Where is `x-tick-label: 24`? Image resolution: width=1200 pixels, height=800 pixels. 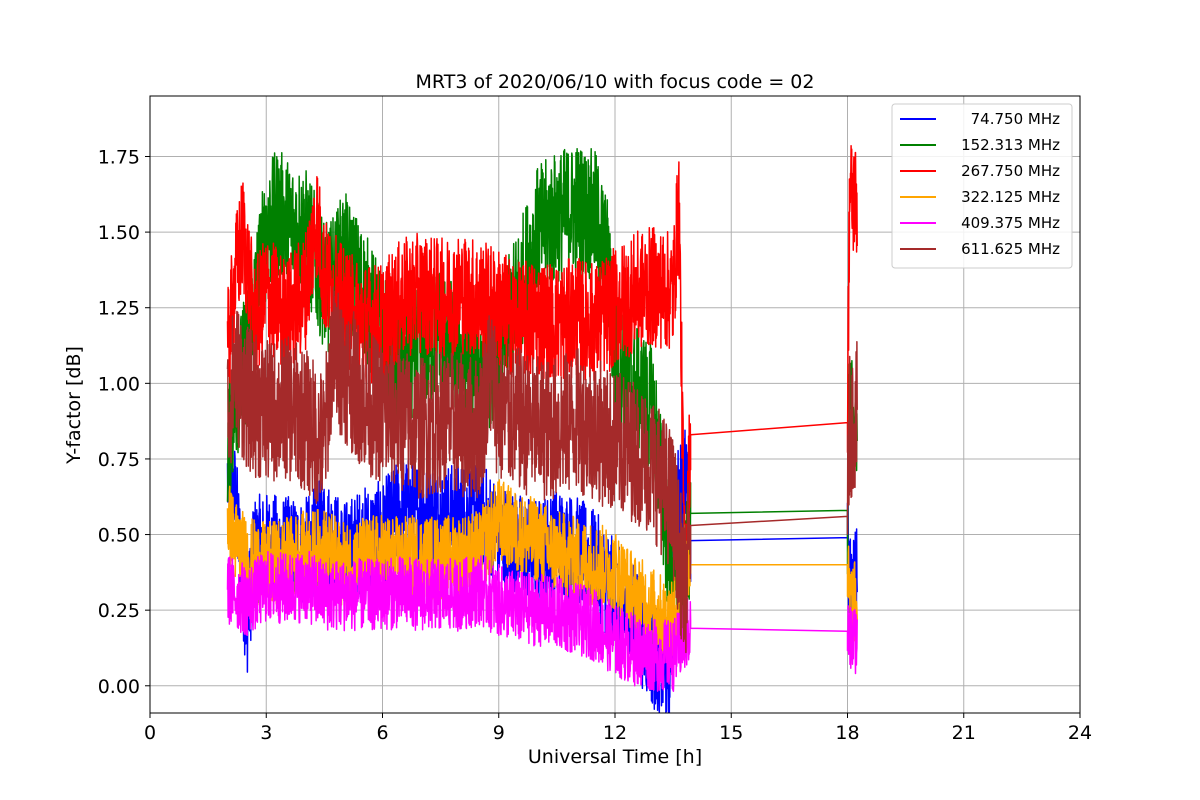 x-tick-label: 24 is located at coordinates (1080, 733).